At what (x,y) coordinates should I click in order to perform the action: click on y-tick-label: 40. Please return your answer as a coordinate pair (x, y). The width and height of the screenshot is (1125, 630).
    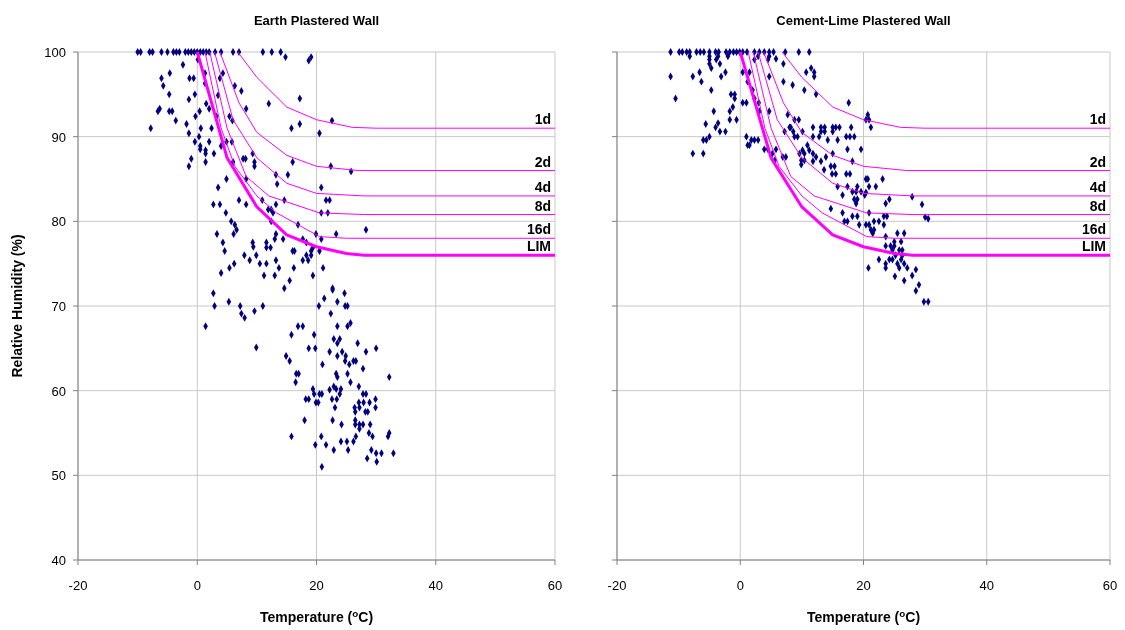
    Looking at the image, I should click on (58, 560).